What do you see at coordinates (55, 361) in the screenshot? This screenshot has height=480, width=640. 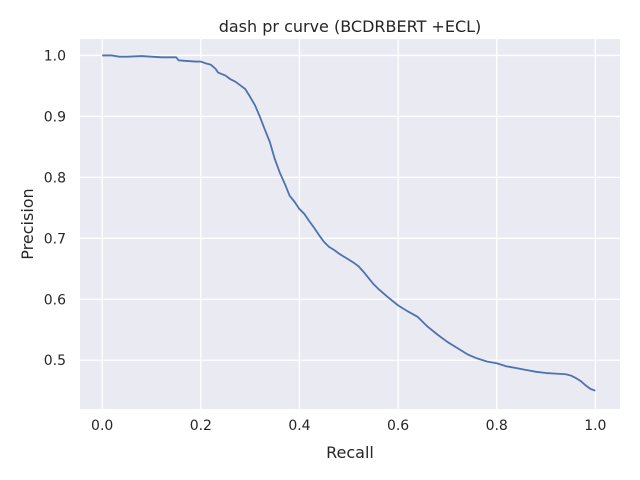 I see `y-tick-label: 0.5` at bounding box center [55, 361].